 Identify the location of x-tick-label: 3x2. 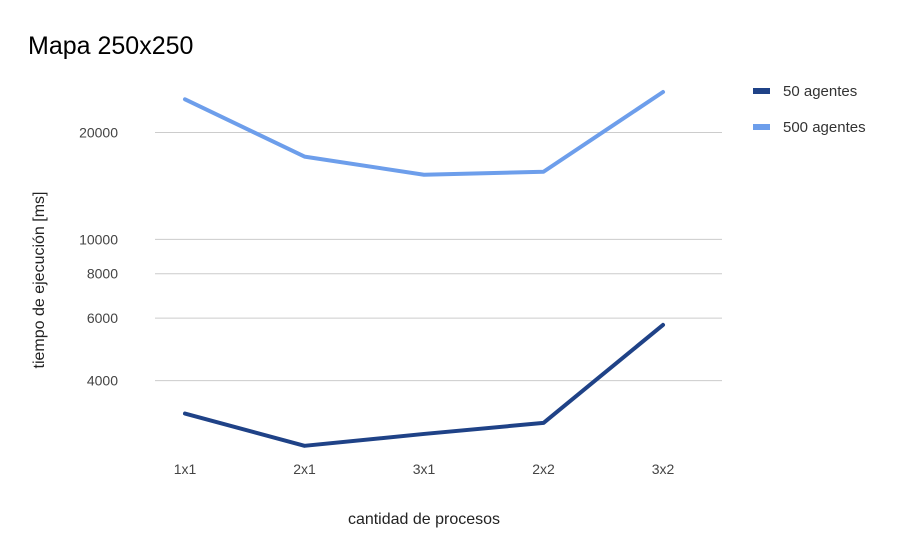
(663, 469).